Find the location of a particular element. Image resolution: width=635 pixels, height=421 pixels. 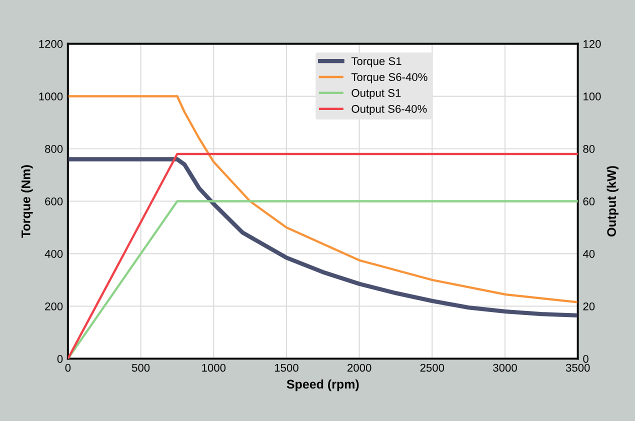

y2-tick-label: 100 is located at coordinates (592, 96).